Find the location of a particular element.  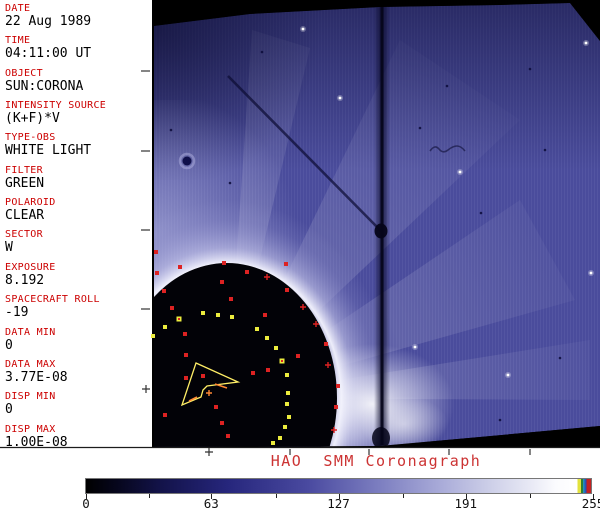

dust-spot is located at coordinates (187, 161).